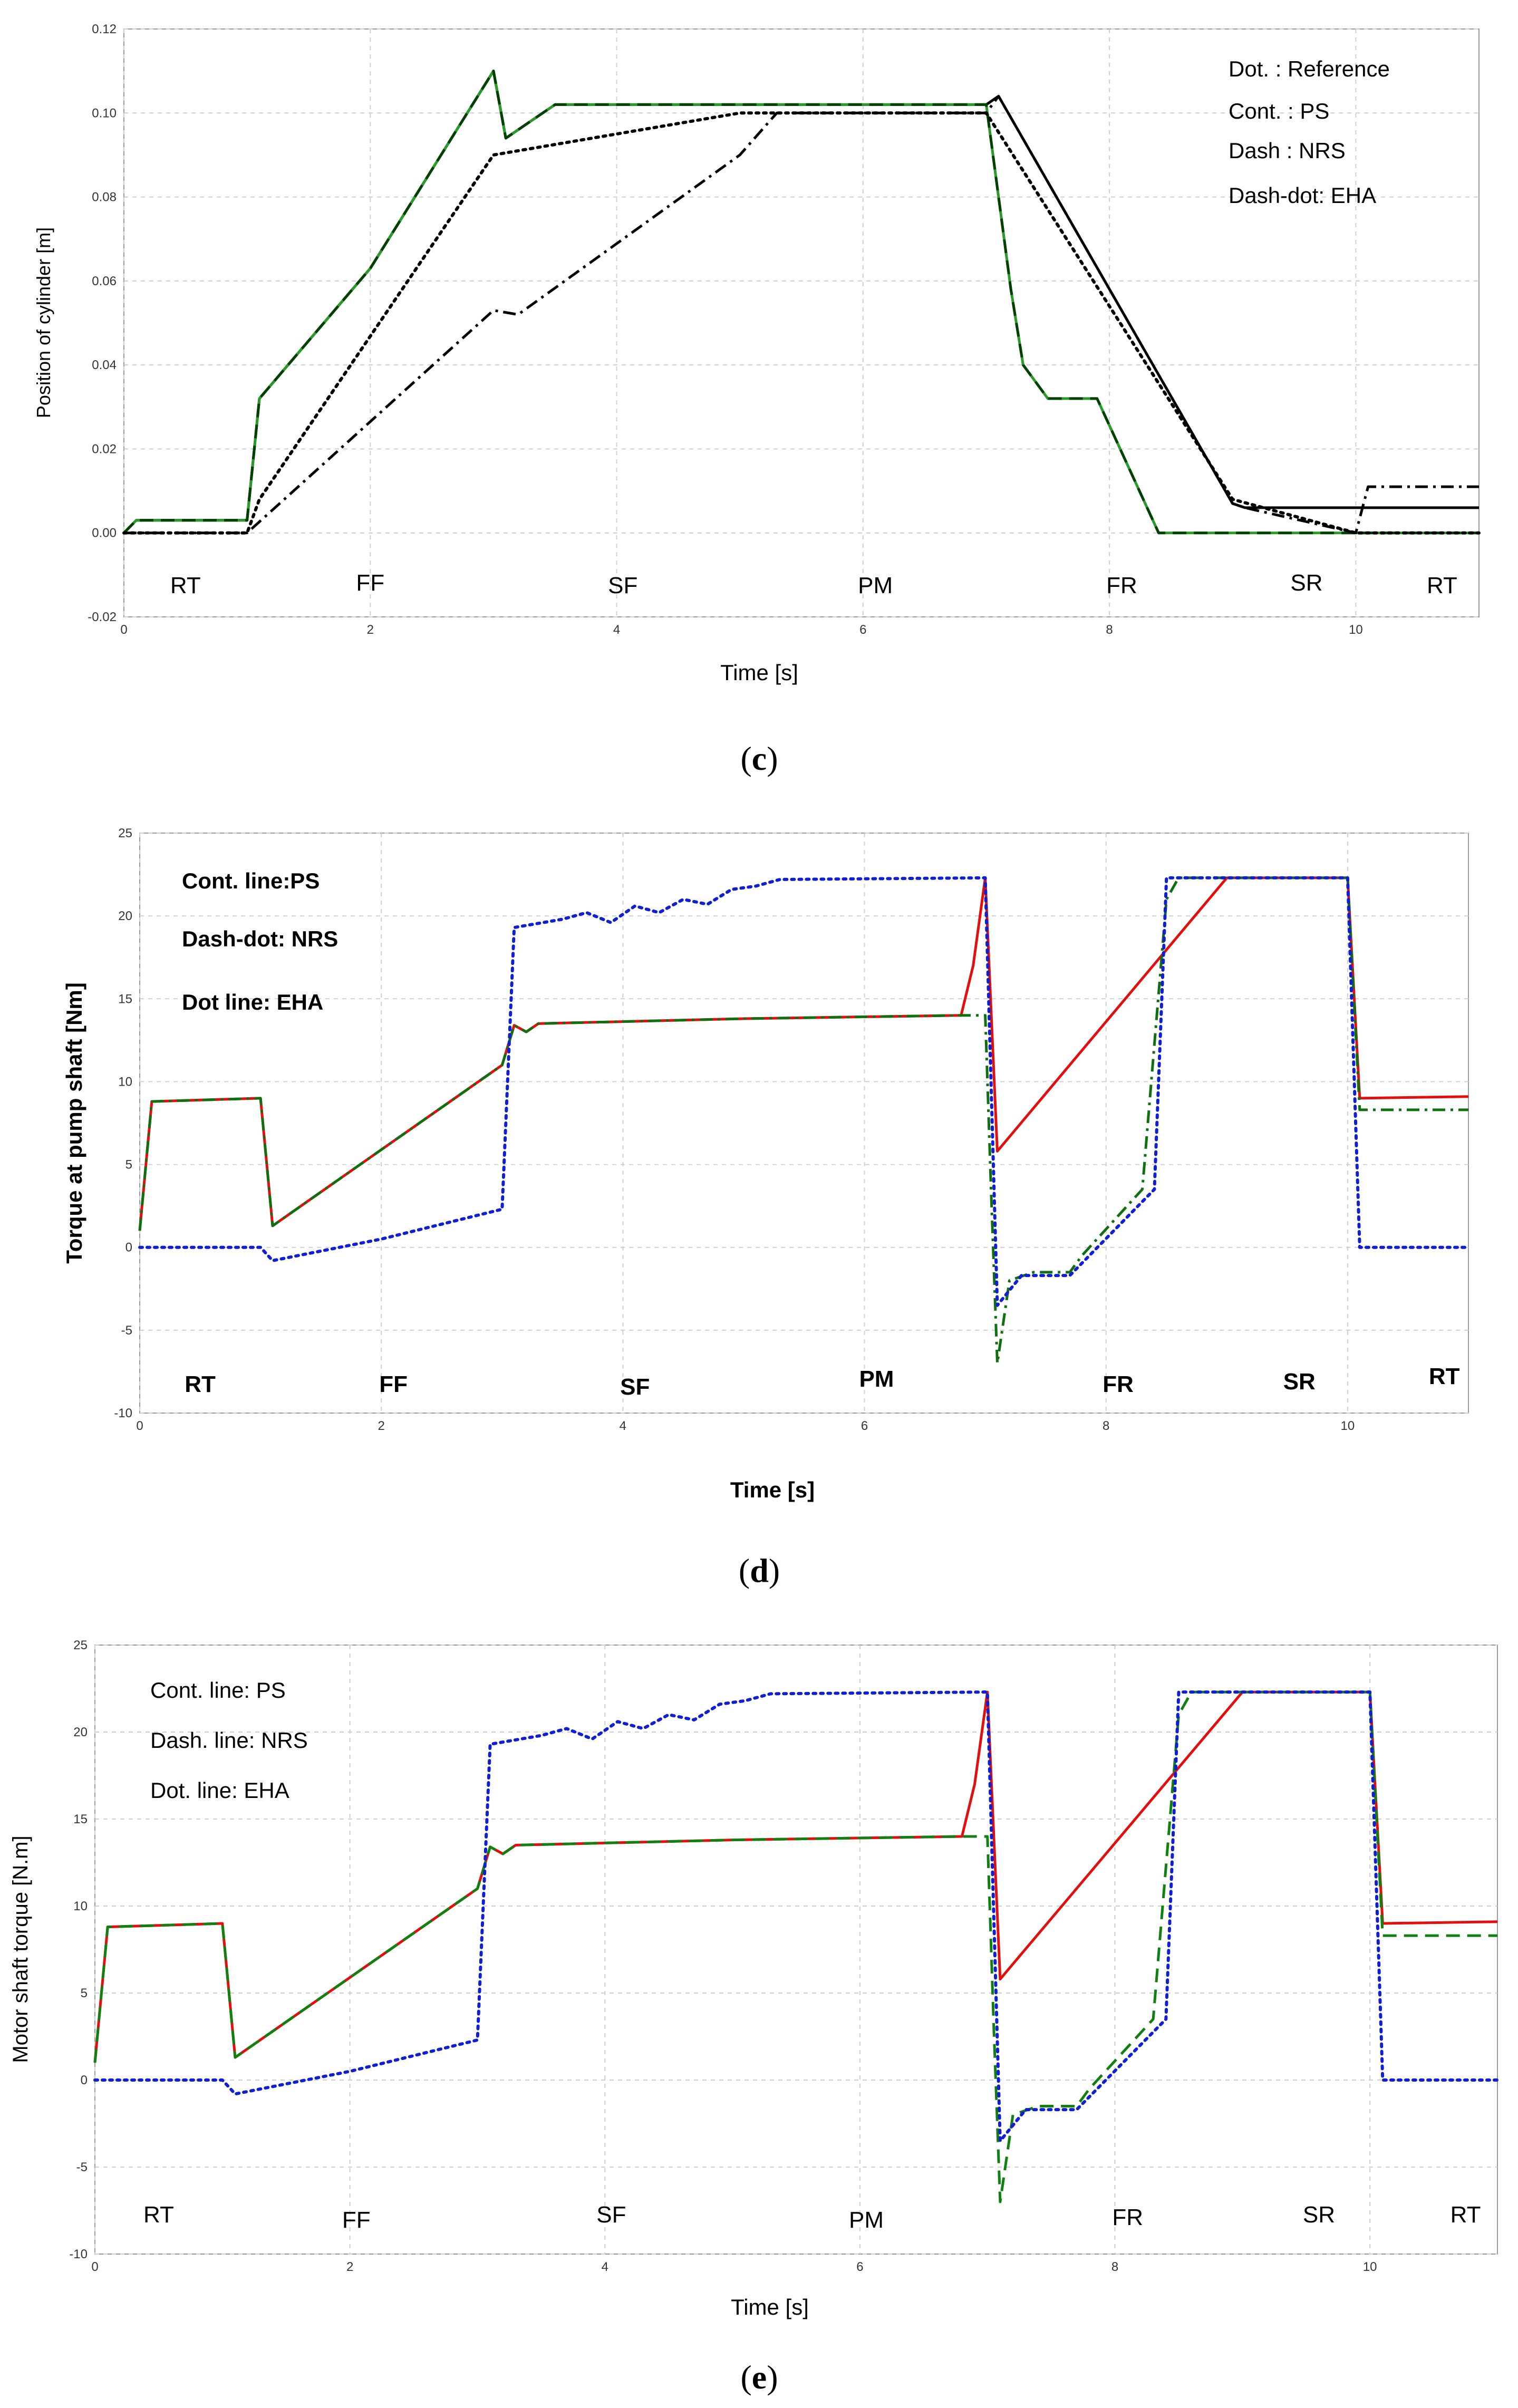 Image resolution: width=1518 pixels, height=2408 pixels. Describe the element at coordinates (759, 2377) in the screenshot. I see `figure-caption: (e)` at that location.